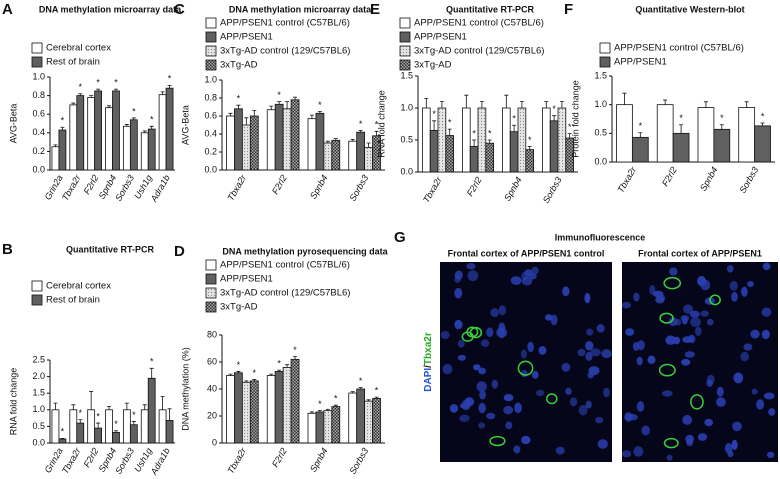  I want to click on legend-label: 3xTg-AD control (129/C57BL6), so click(285, 293).